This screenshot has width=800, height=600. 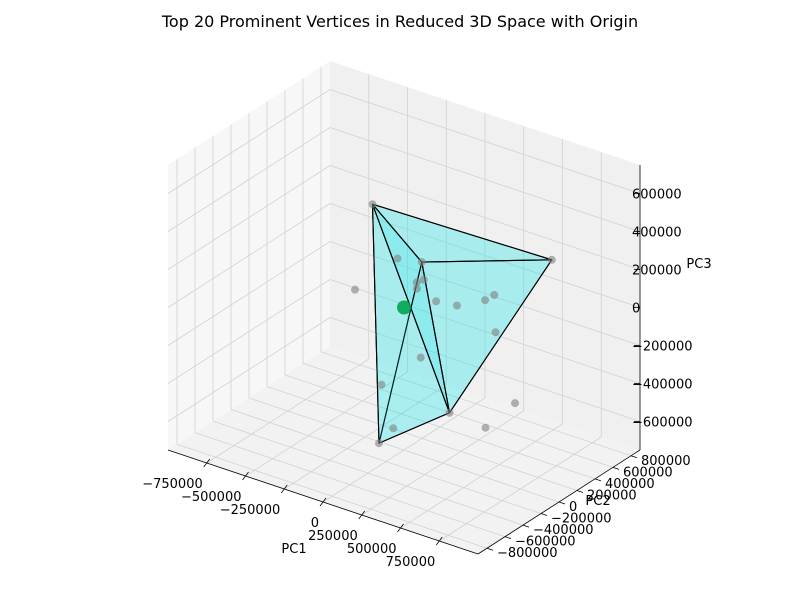 I want to click on x-tick-label: 500000, so click(x=372, y=549).